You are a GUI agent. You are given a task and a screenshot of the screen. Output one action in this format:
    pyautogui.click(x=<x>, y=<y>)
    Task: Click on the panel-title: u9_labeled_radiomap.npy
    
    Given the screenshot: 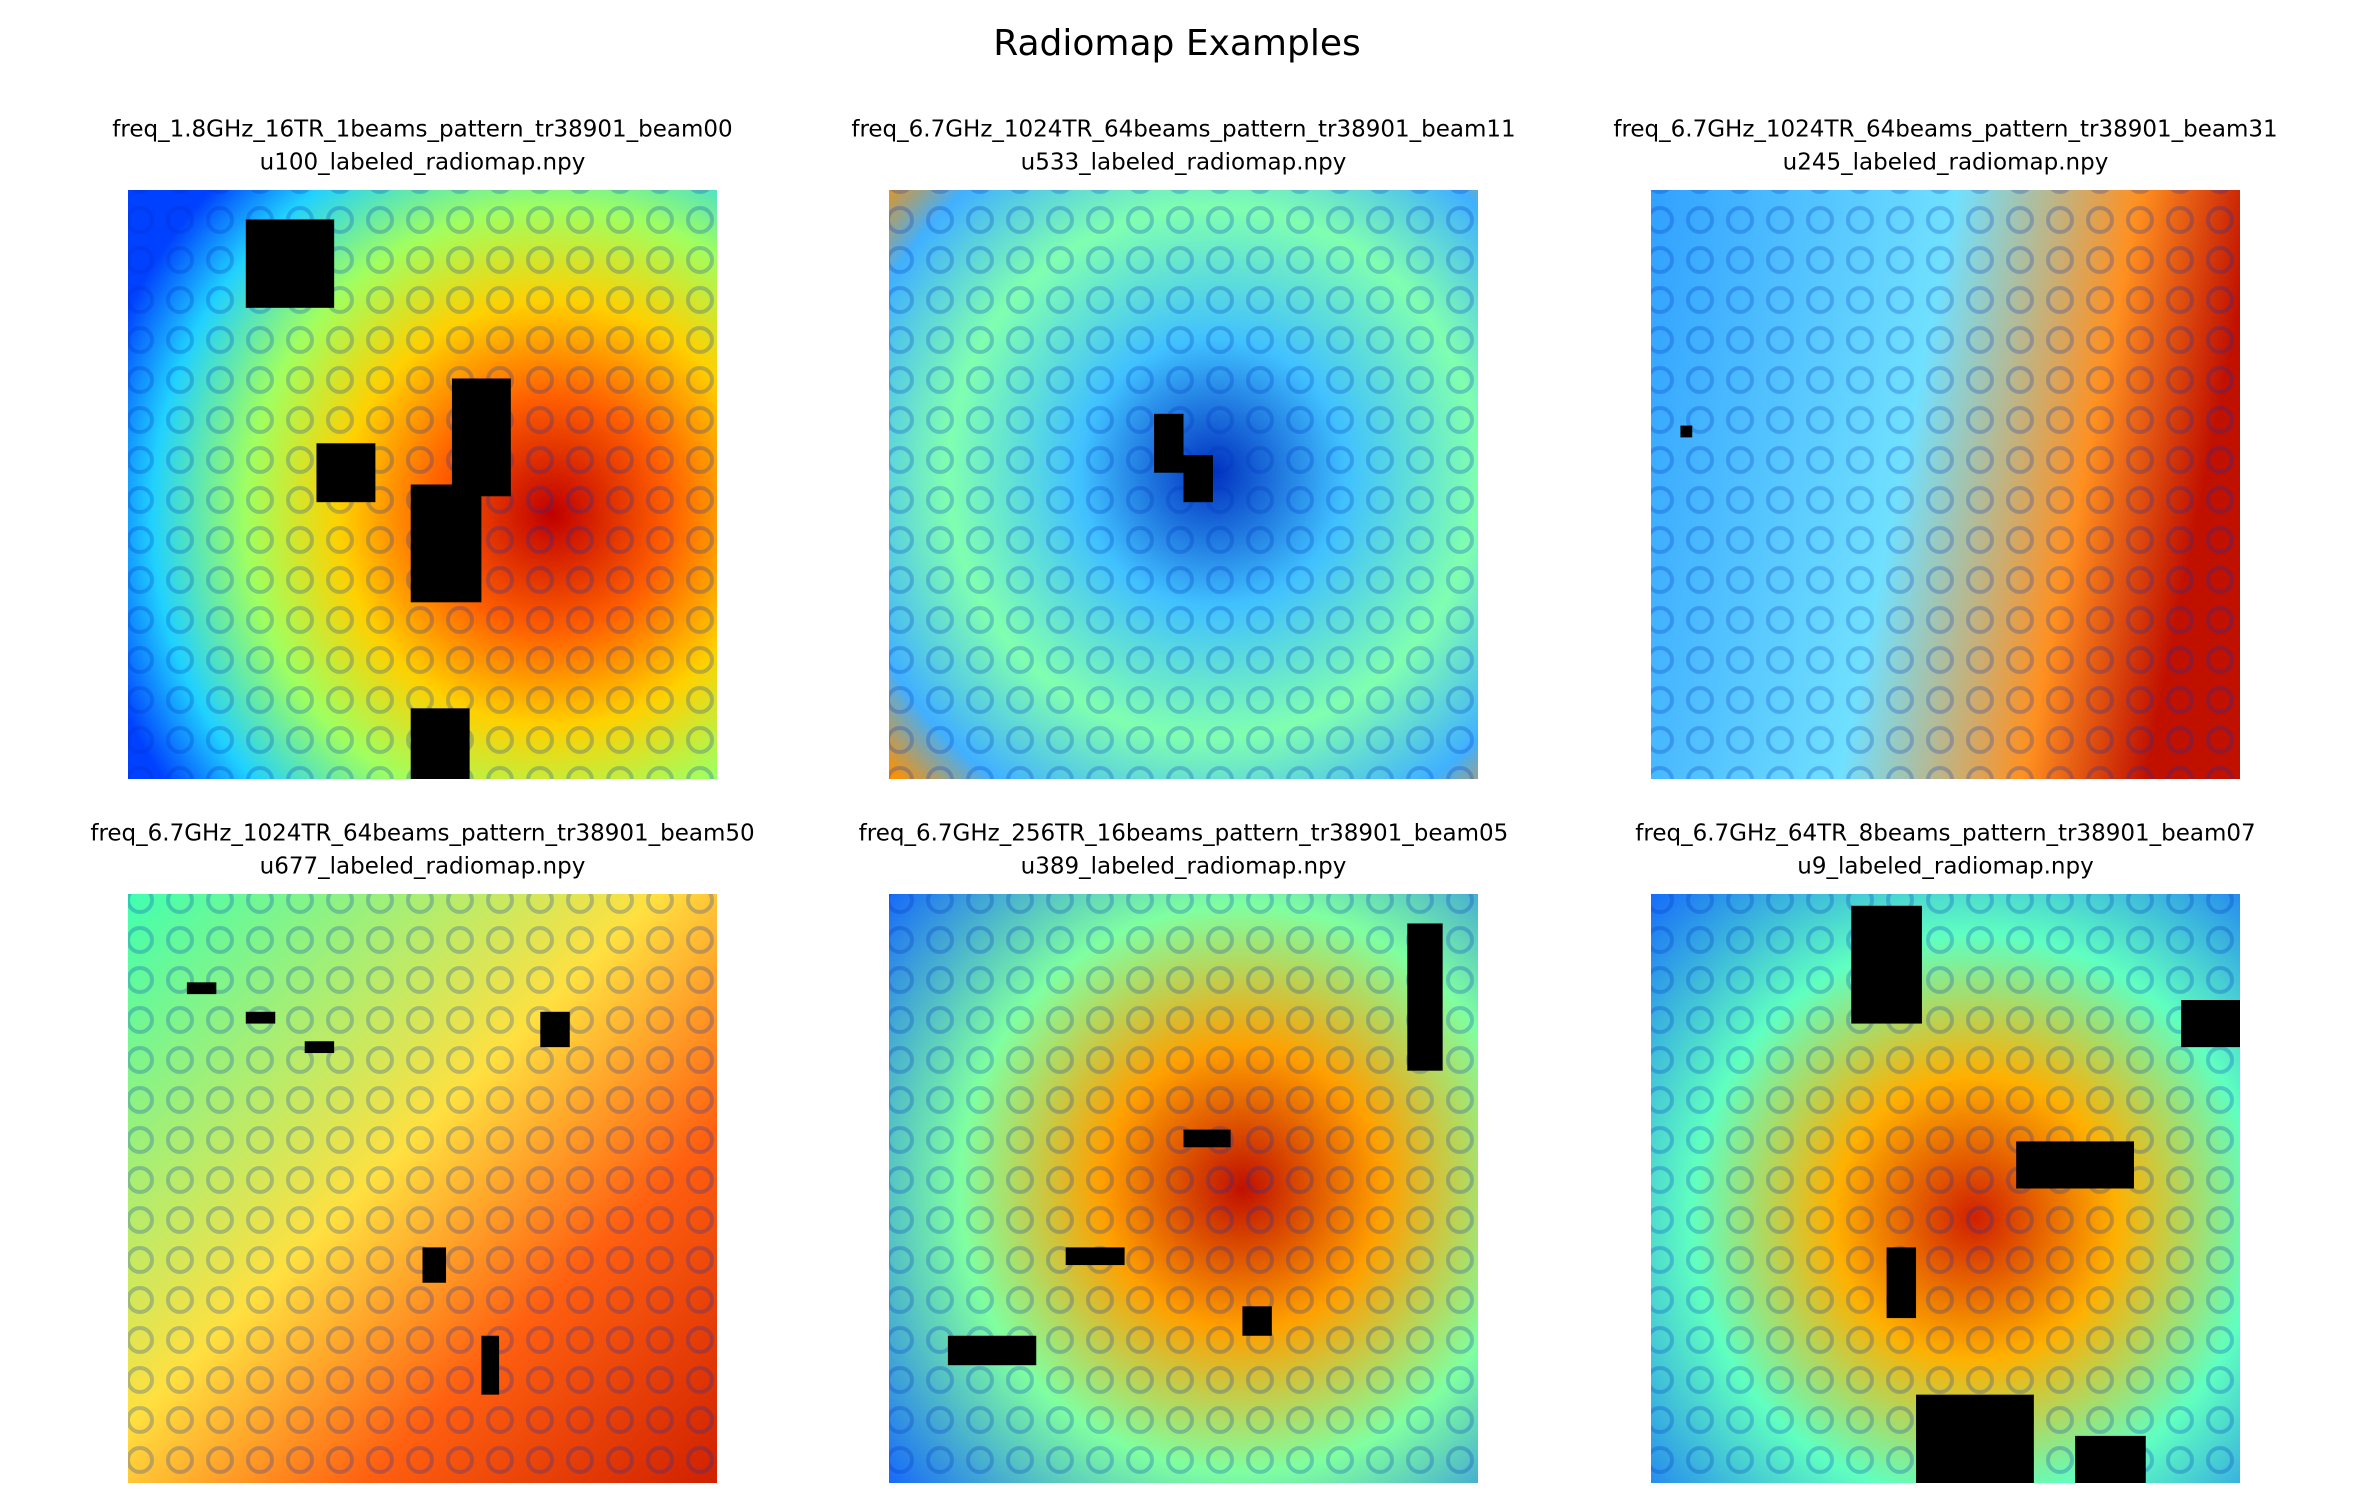 What is the action you would take?
    pyautogui.click(x=1945, y=867)
    